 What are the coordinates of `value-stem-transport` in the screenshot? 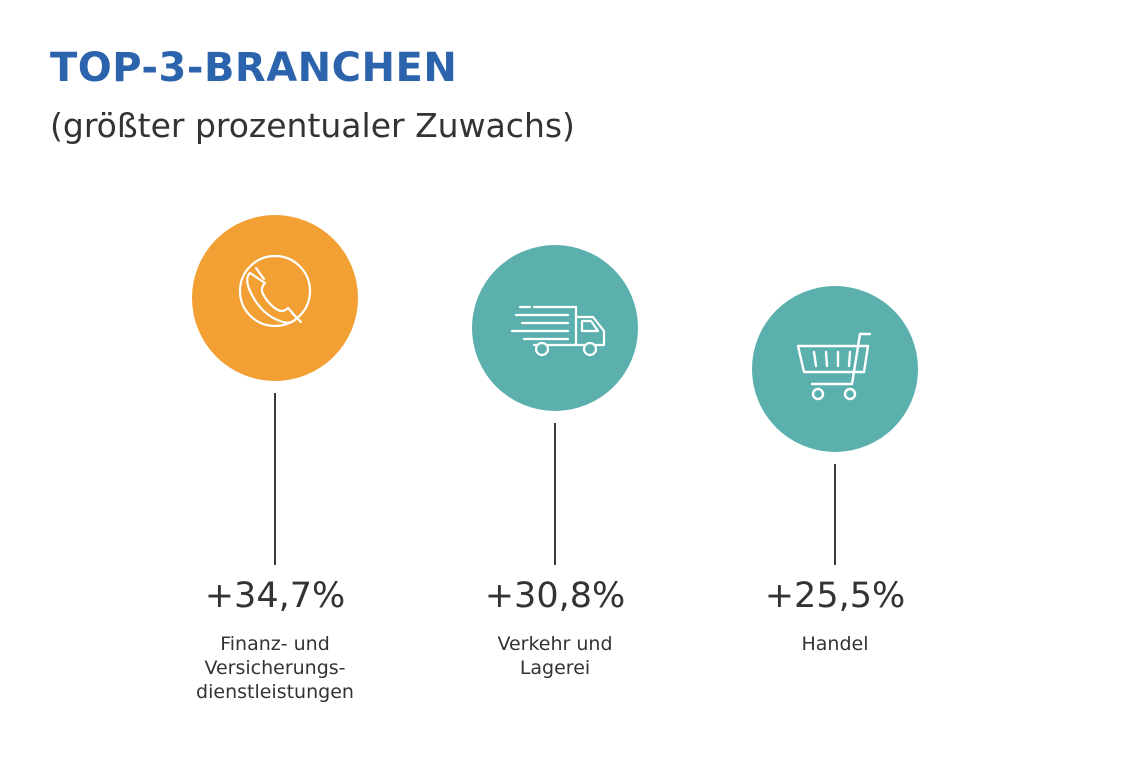 It's located at (555, 494).